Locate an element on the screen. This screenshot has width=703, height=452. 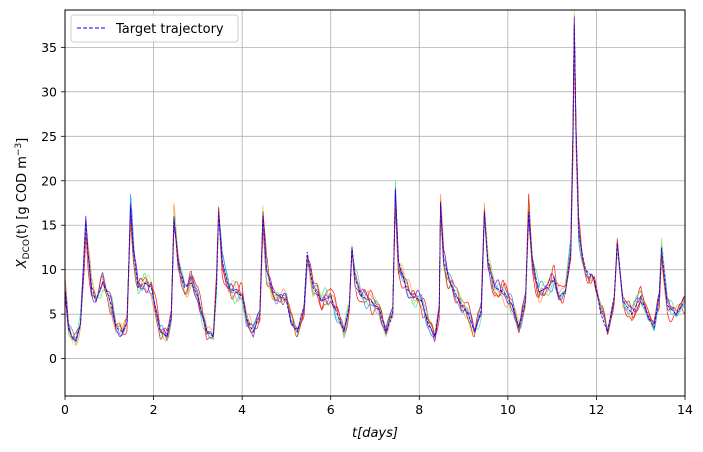
x-tick-label: 14 is located at coordinates (685, 409).